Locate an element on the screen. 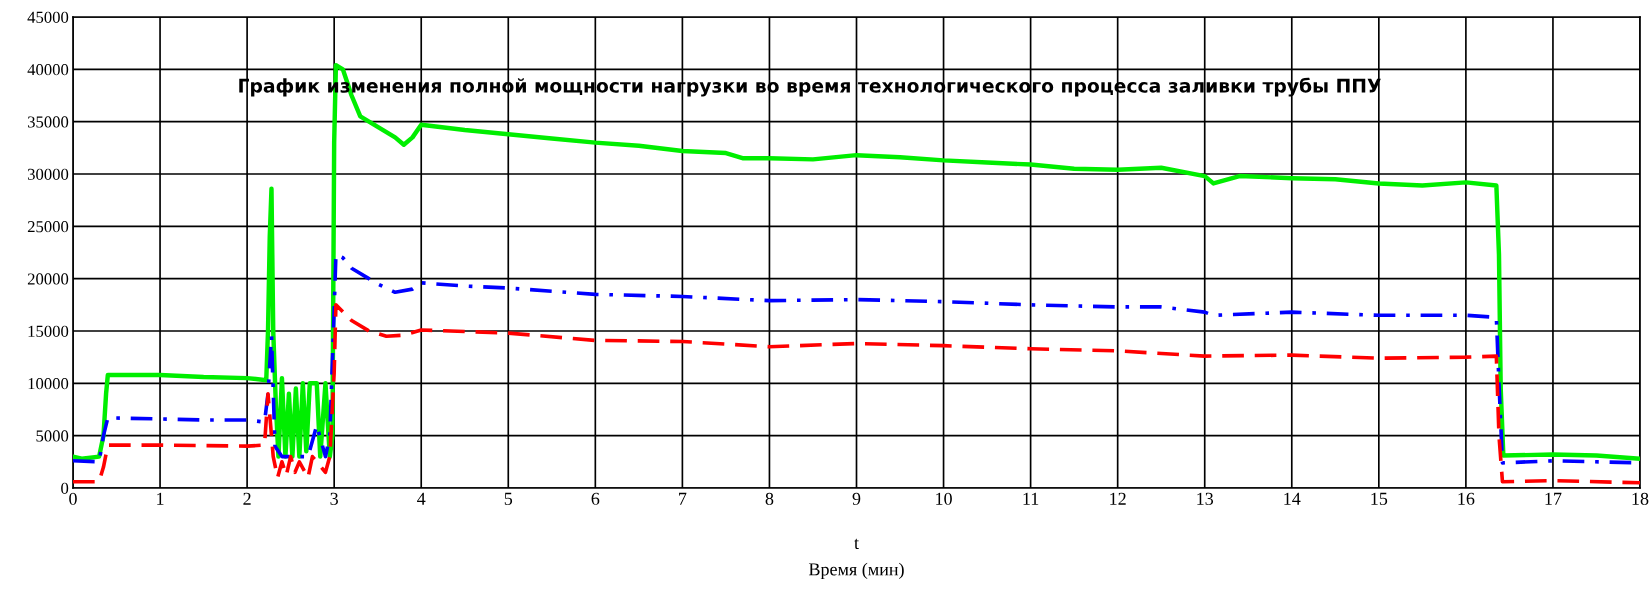 This screenshot has height=599, width=1649. y-tick-label: 5000 is located at coordinates (52, 436).